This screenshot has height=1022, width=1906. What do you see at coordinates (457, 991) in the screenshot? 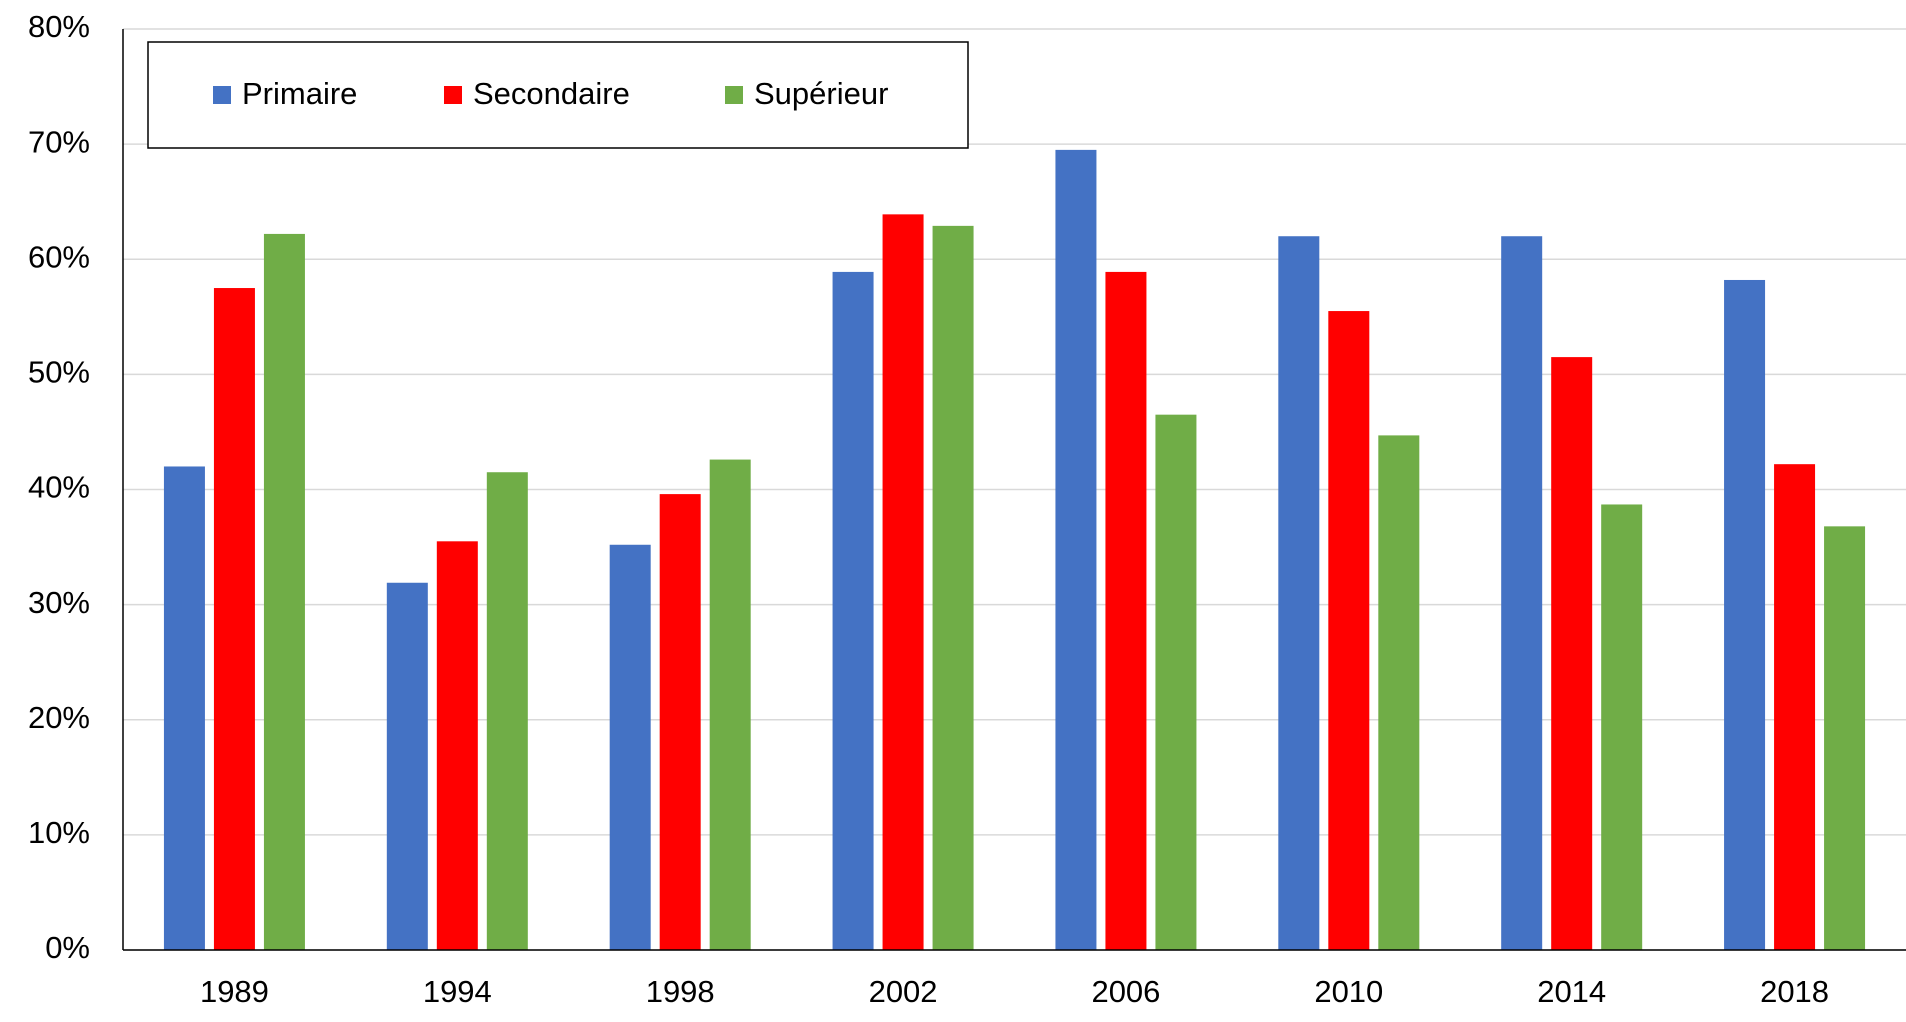
I see `x-tick-label: 1994` at bounding box center [457, 991].